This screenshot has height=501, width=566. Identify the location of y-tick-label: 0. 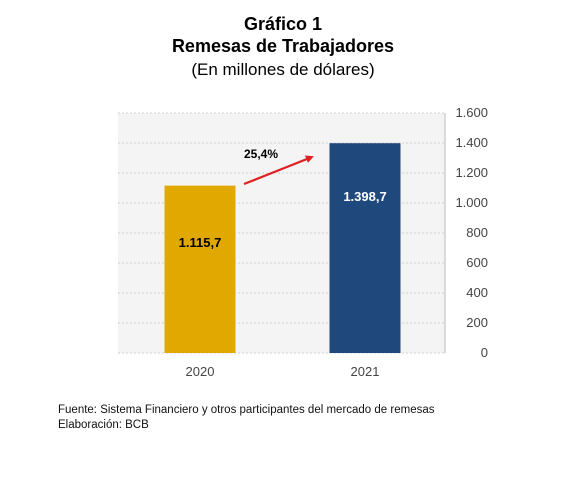
(484, 352).